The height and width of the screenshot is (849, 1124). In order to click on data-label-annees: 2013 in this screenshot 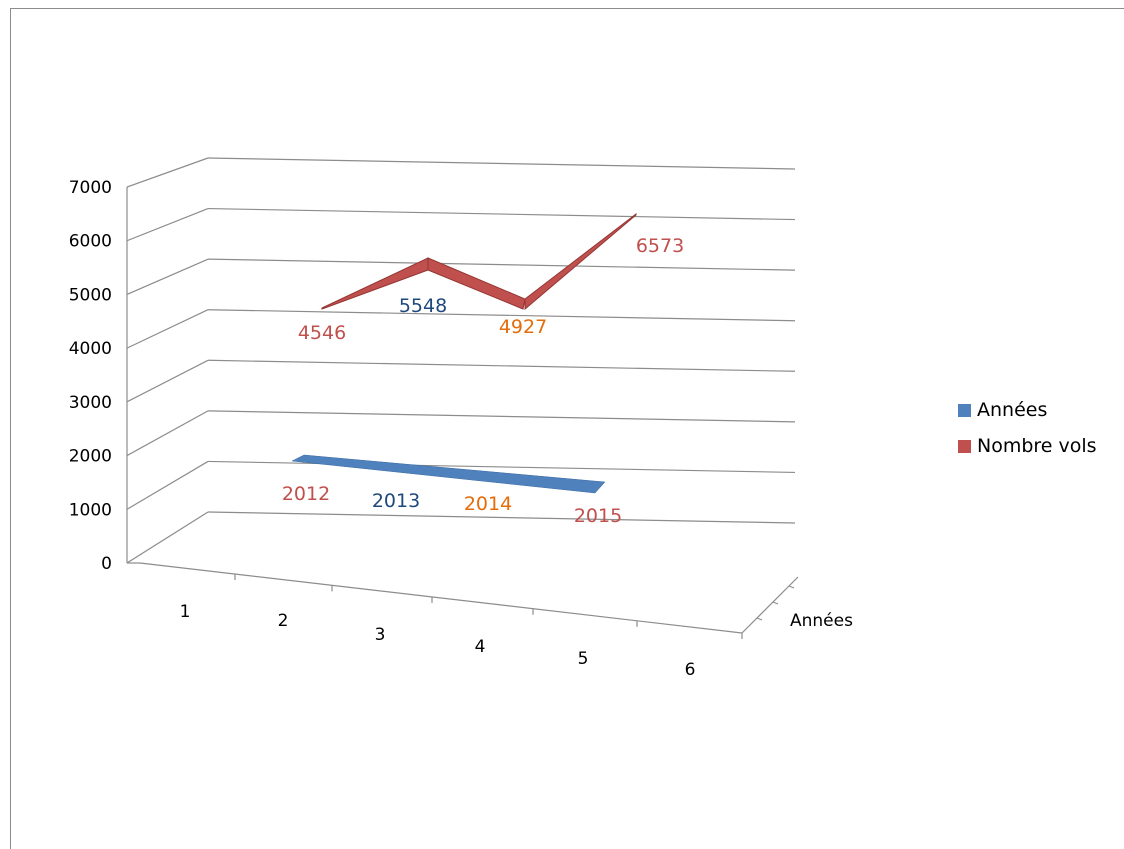, I will do `click(396, 501)`.